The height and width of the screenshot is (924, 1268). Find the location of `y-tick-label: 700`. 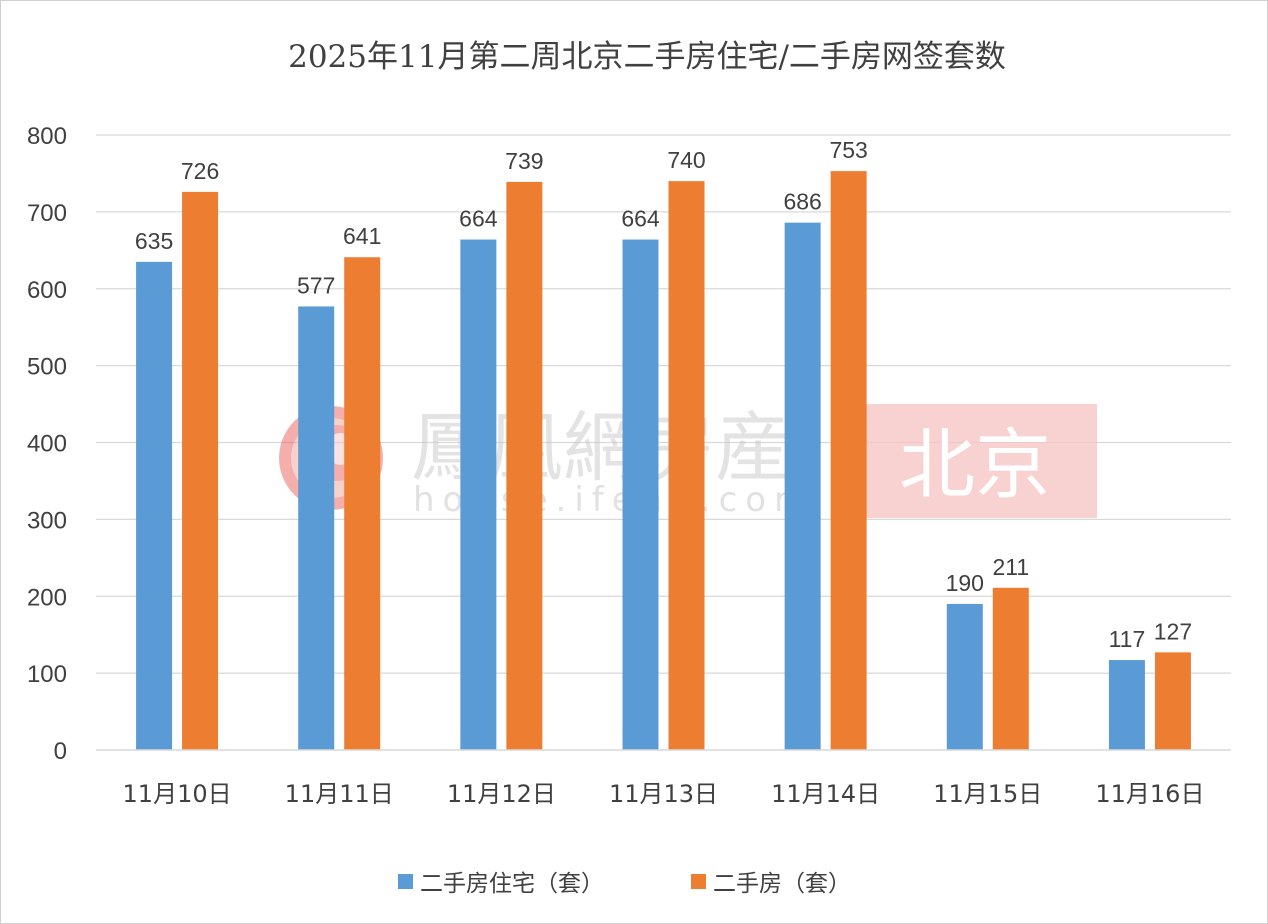

y-tick-label: 700 is located at coordinates (47, 213).